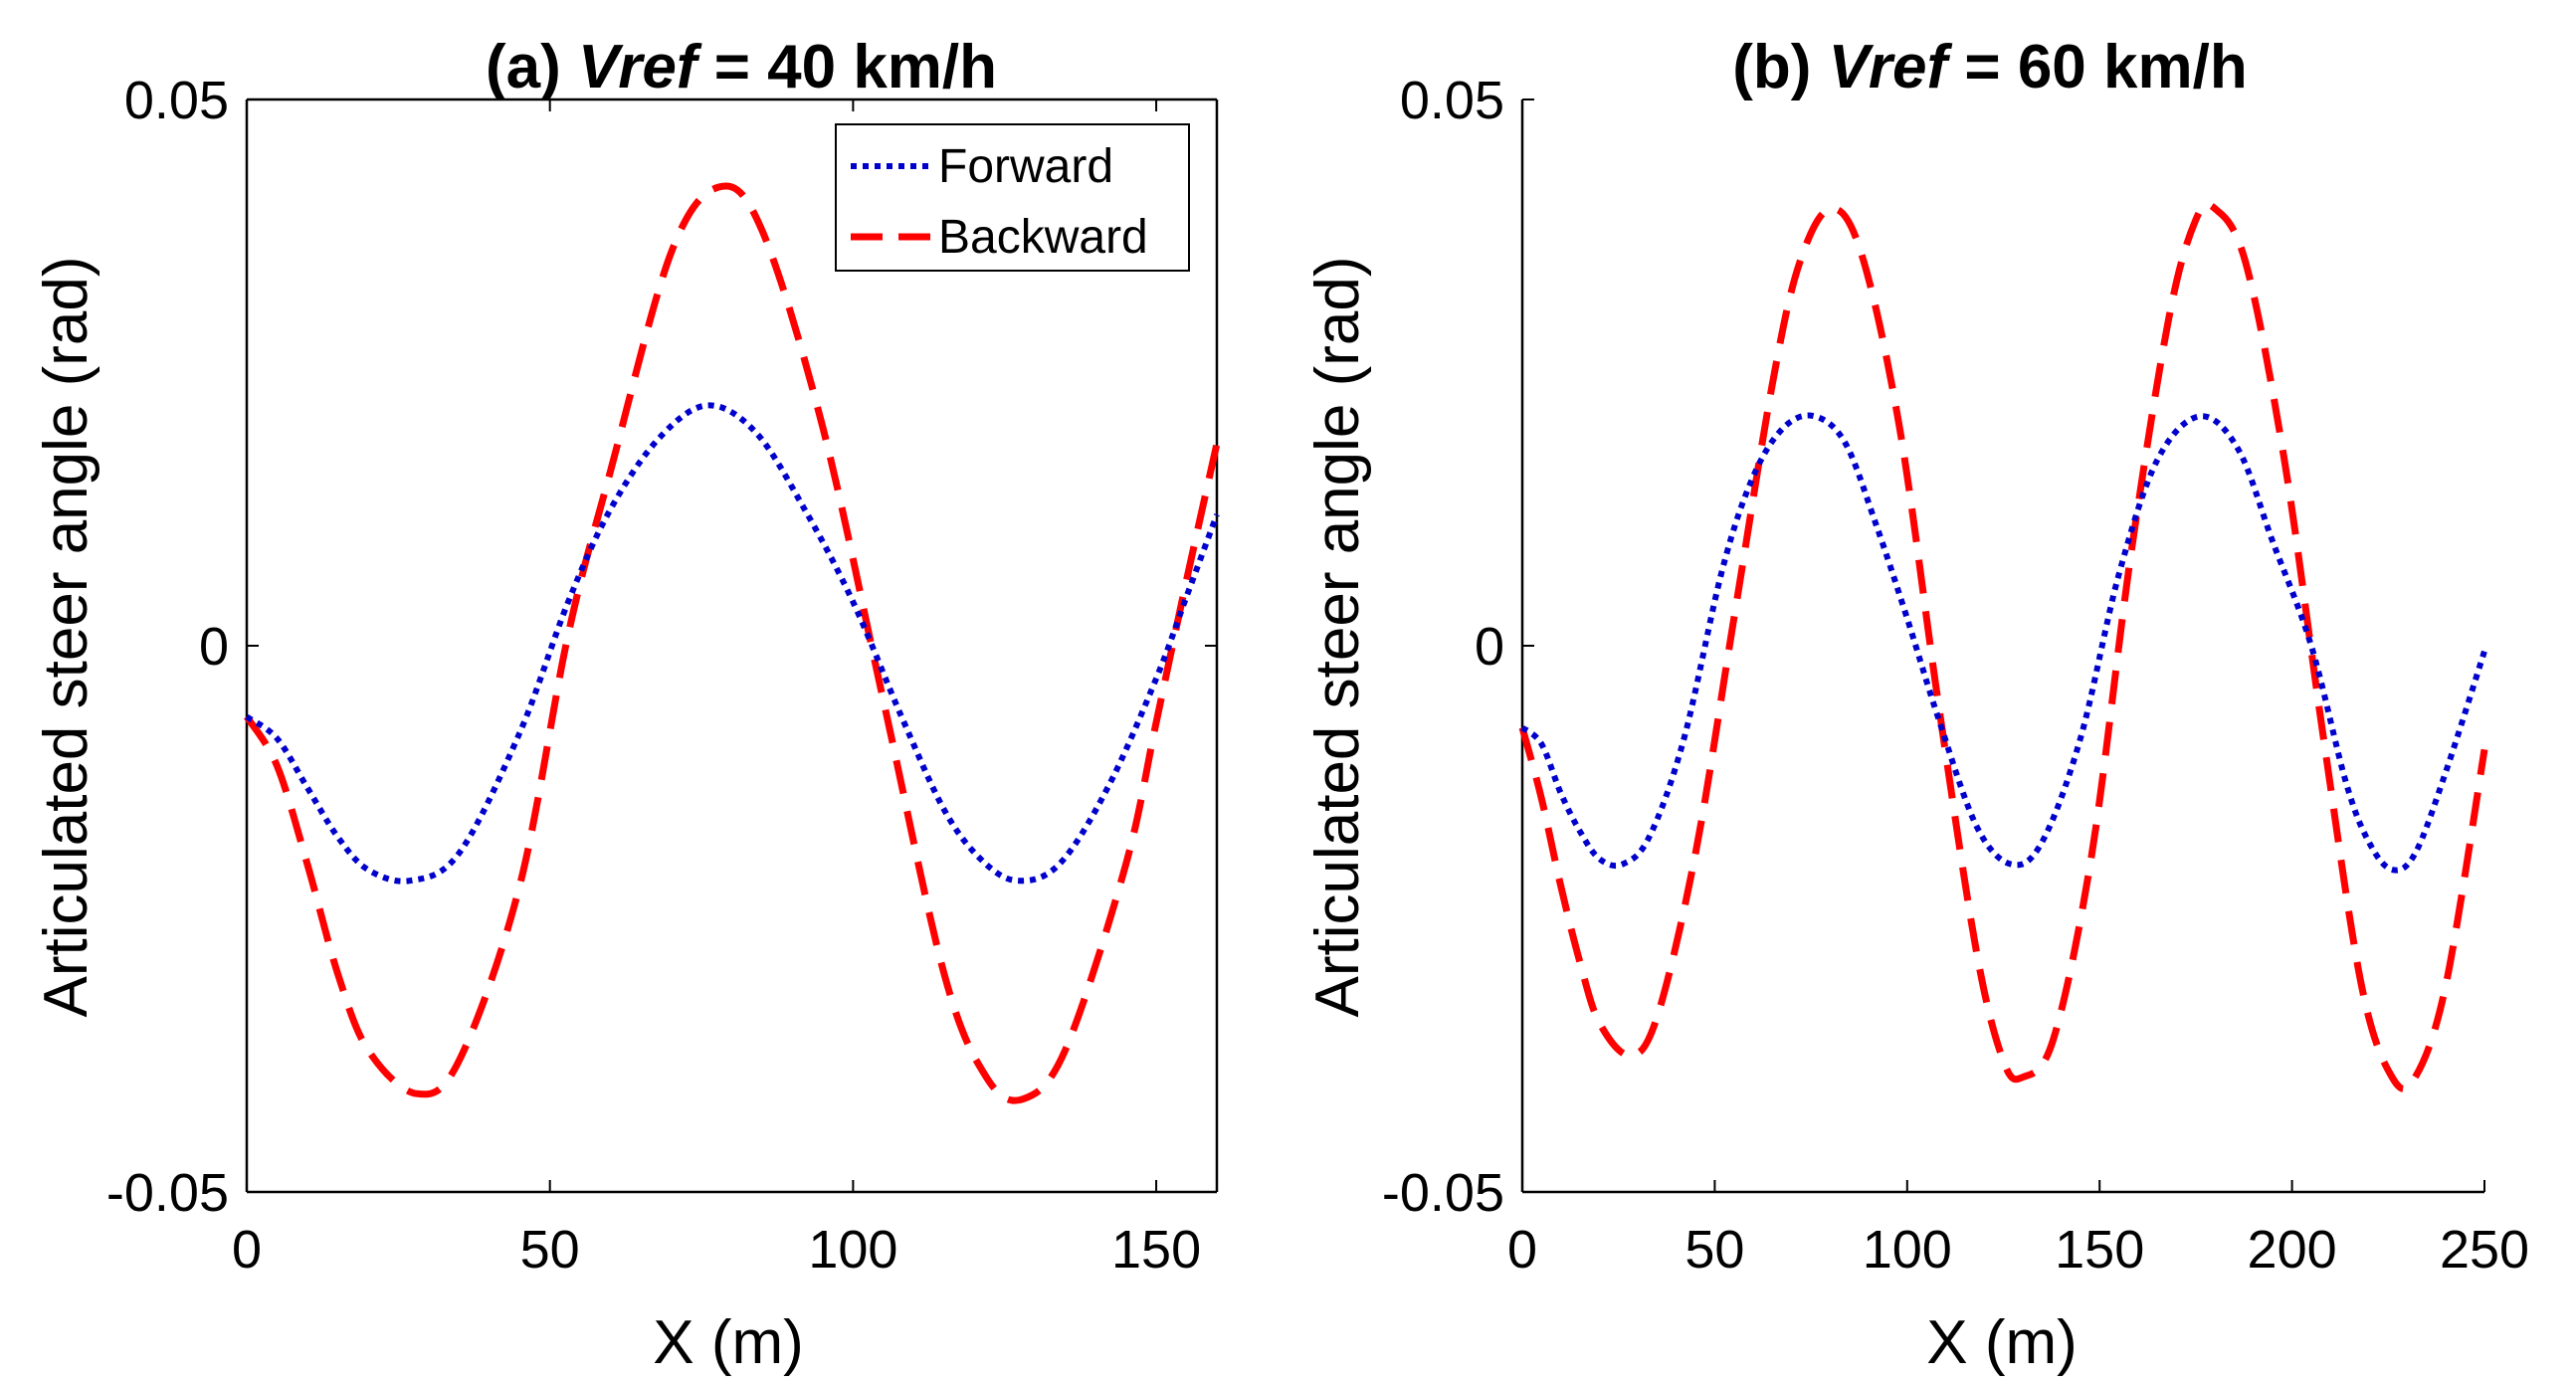  I want to click on legend-backward-label: Backward, so click(1043, 237).